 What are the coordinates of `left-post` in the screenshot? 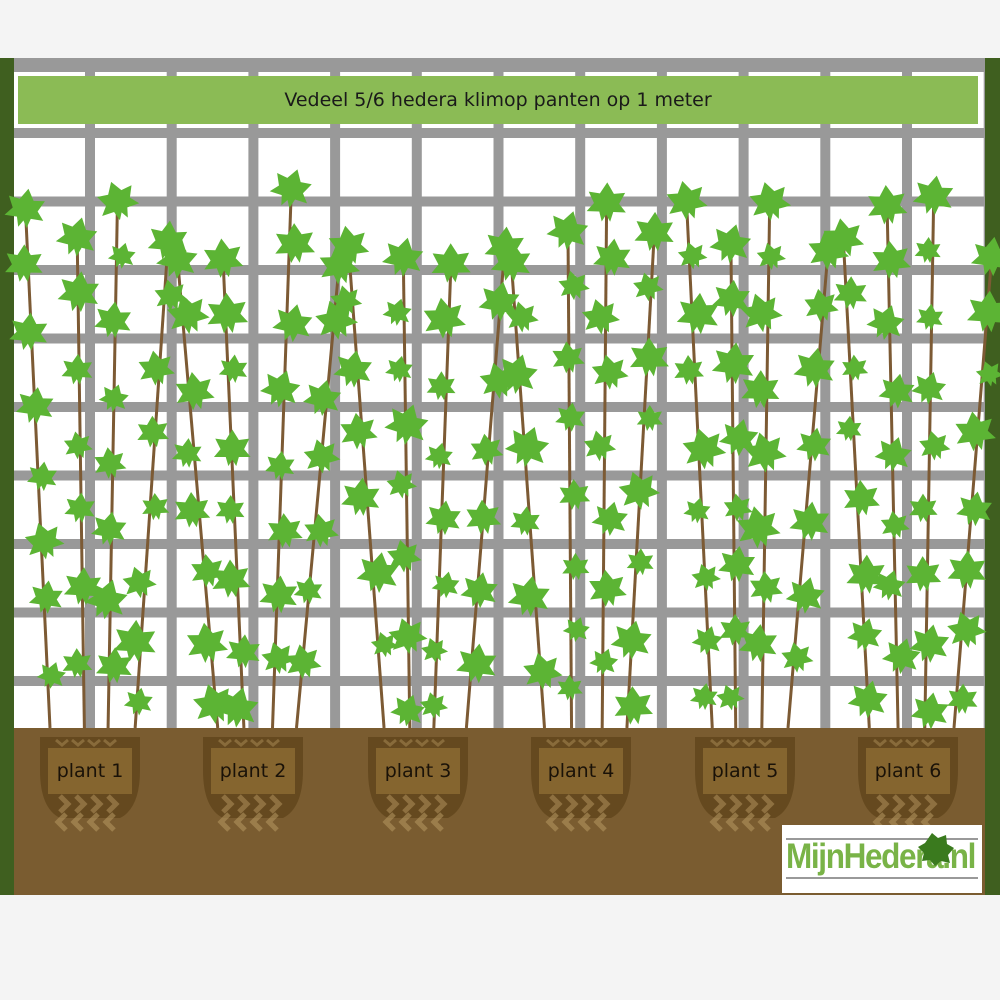 It's located at (7, 476).